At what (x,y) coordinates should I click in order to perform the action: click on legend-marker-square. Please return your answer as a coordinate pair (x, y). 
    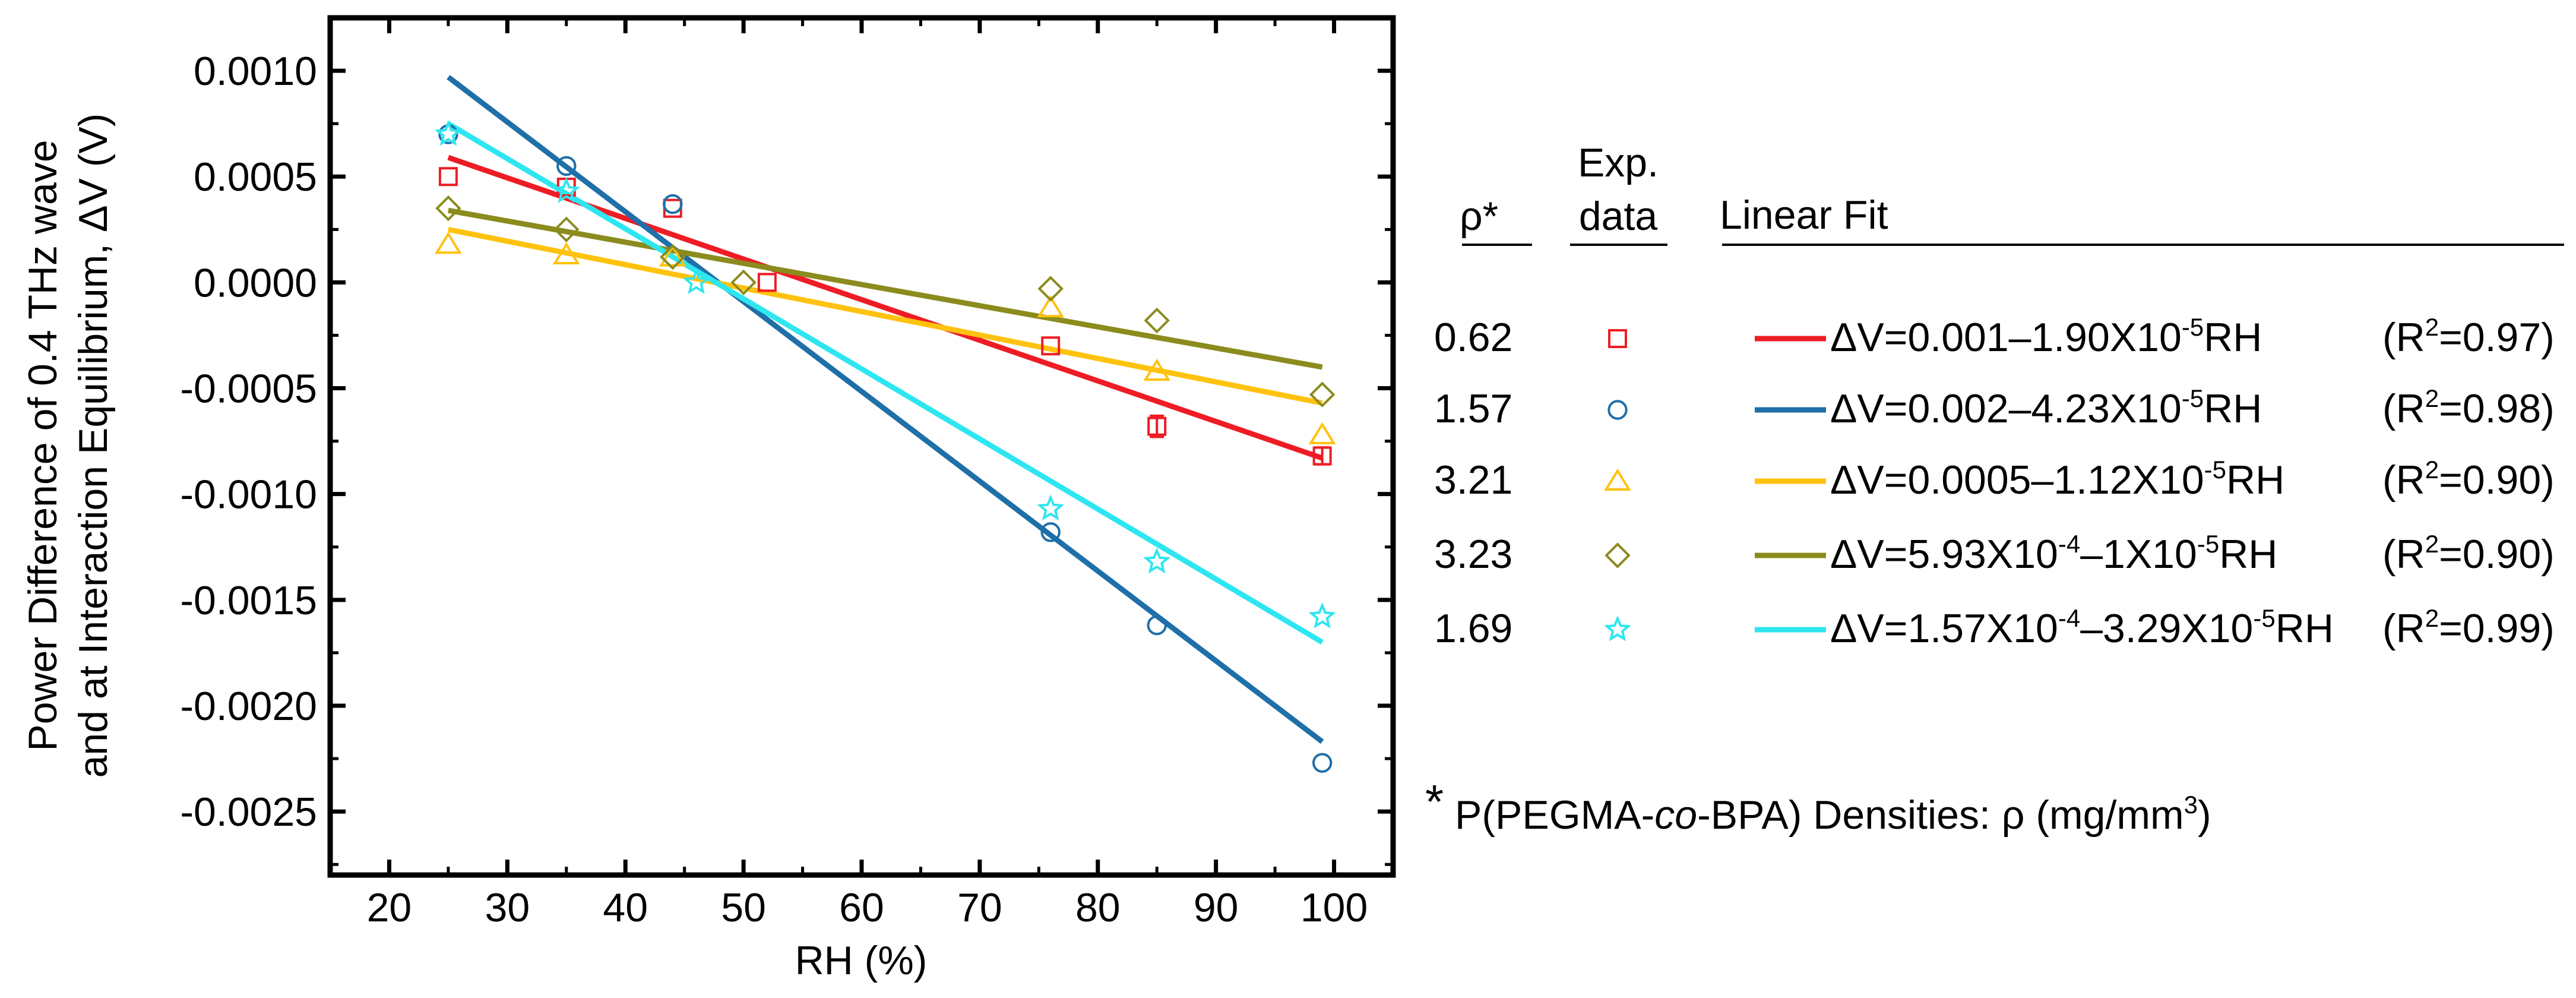
    Looking at the image, I should click on (1617, 338).